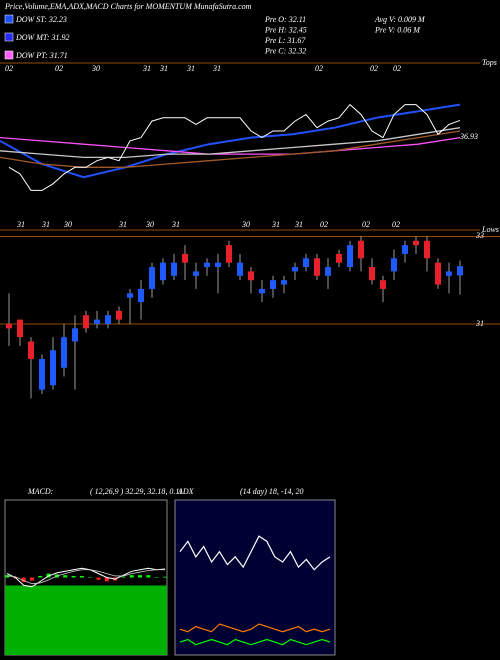 Image resolution: width=500 pixels, height=660 pixels. Describe the element at coordinates (285, 29) in the screenshot. I see `info-text: Pre H: 32.45` at that location.